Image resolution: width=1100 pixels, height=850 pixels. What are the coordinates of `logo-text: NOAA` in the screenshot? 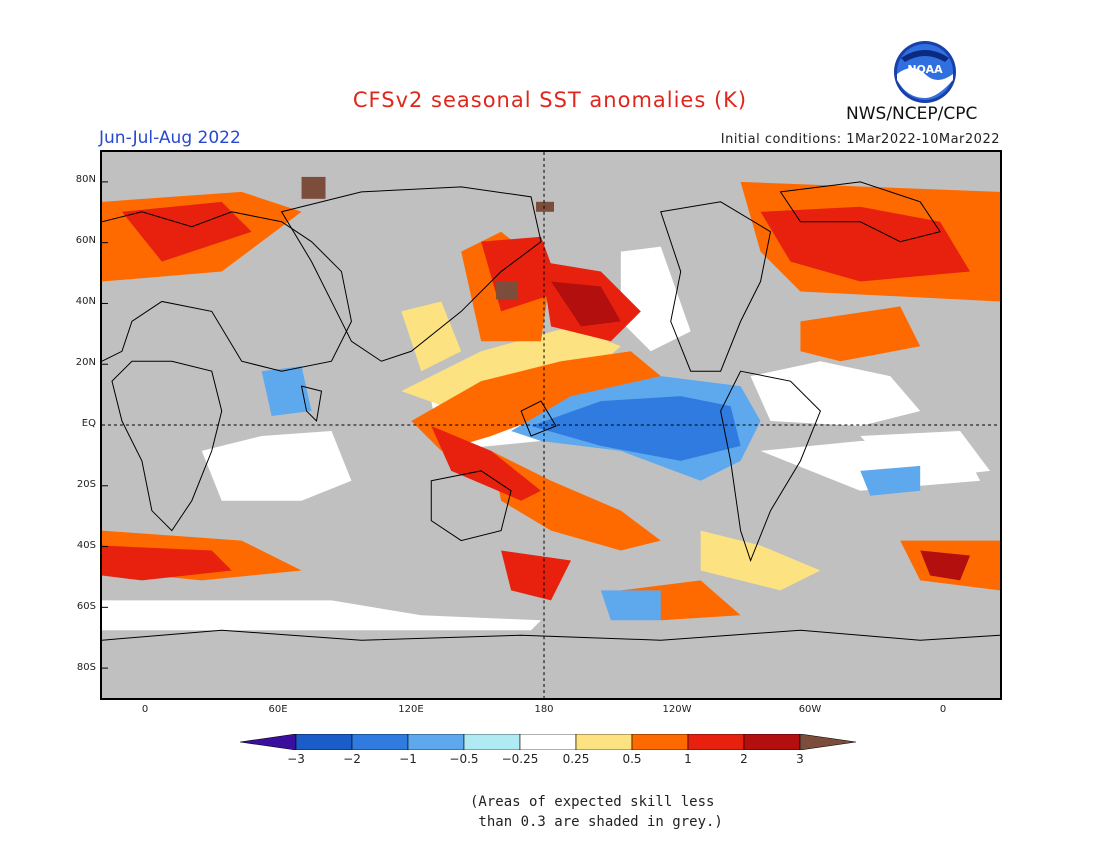 It's located at (925, 69).